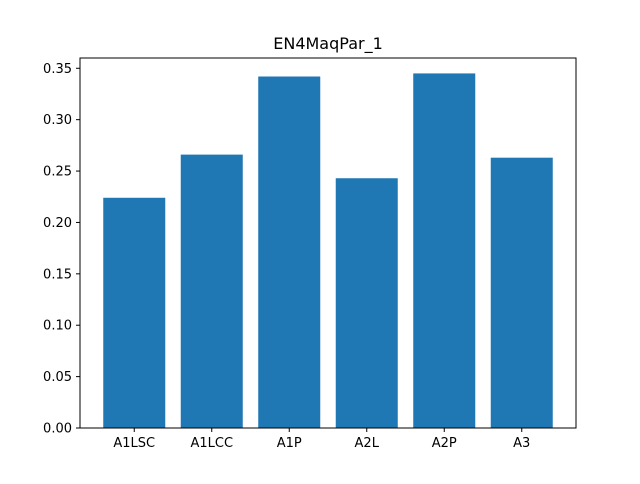 This screenshot has width=640, height=484. What do you see at coordinates (57, 223) in the screenshot?
I see `y-tick-label: 0.20` at bounding box center [57, 223].